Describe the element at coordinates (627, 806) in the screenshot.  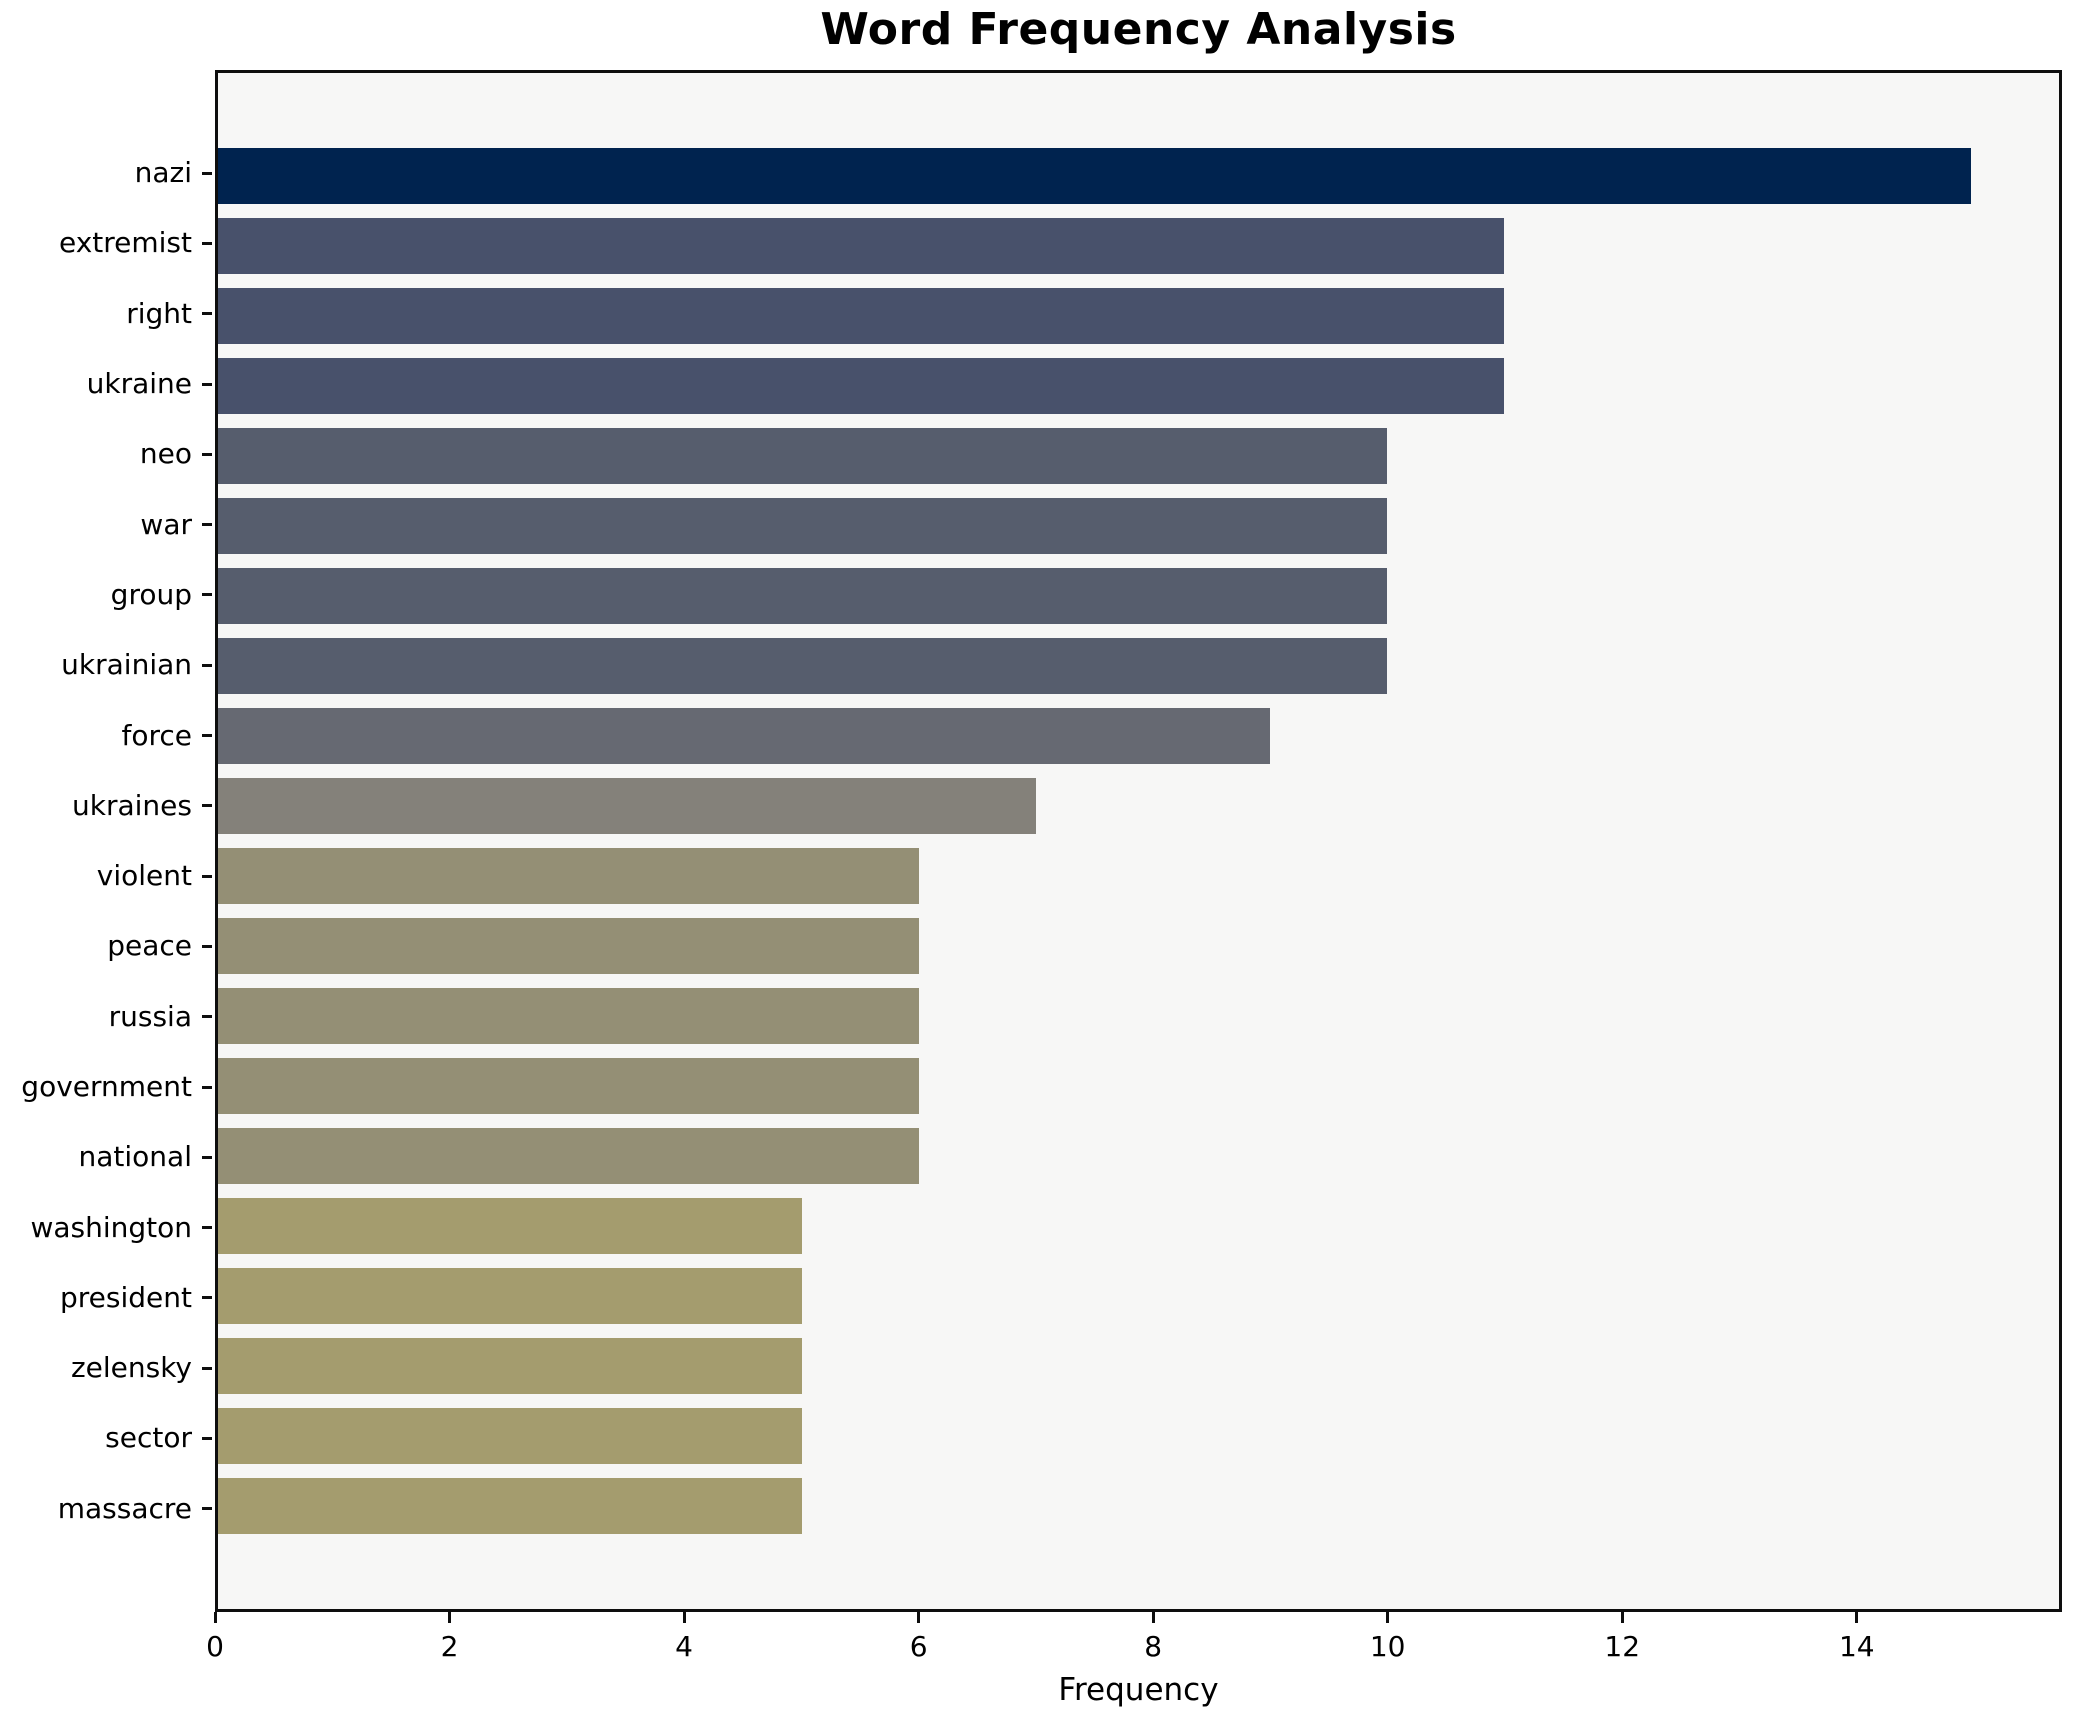
I see `bar-ukraines` at that location.